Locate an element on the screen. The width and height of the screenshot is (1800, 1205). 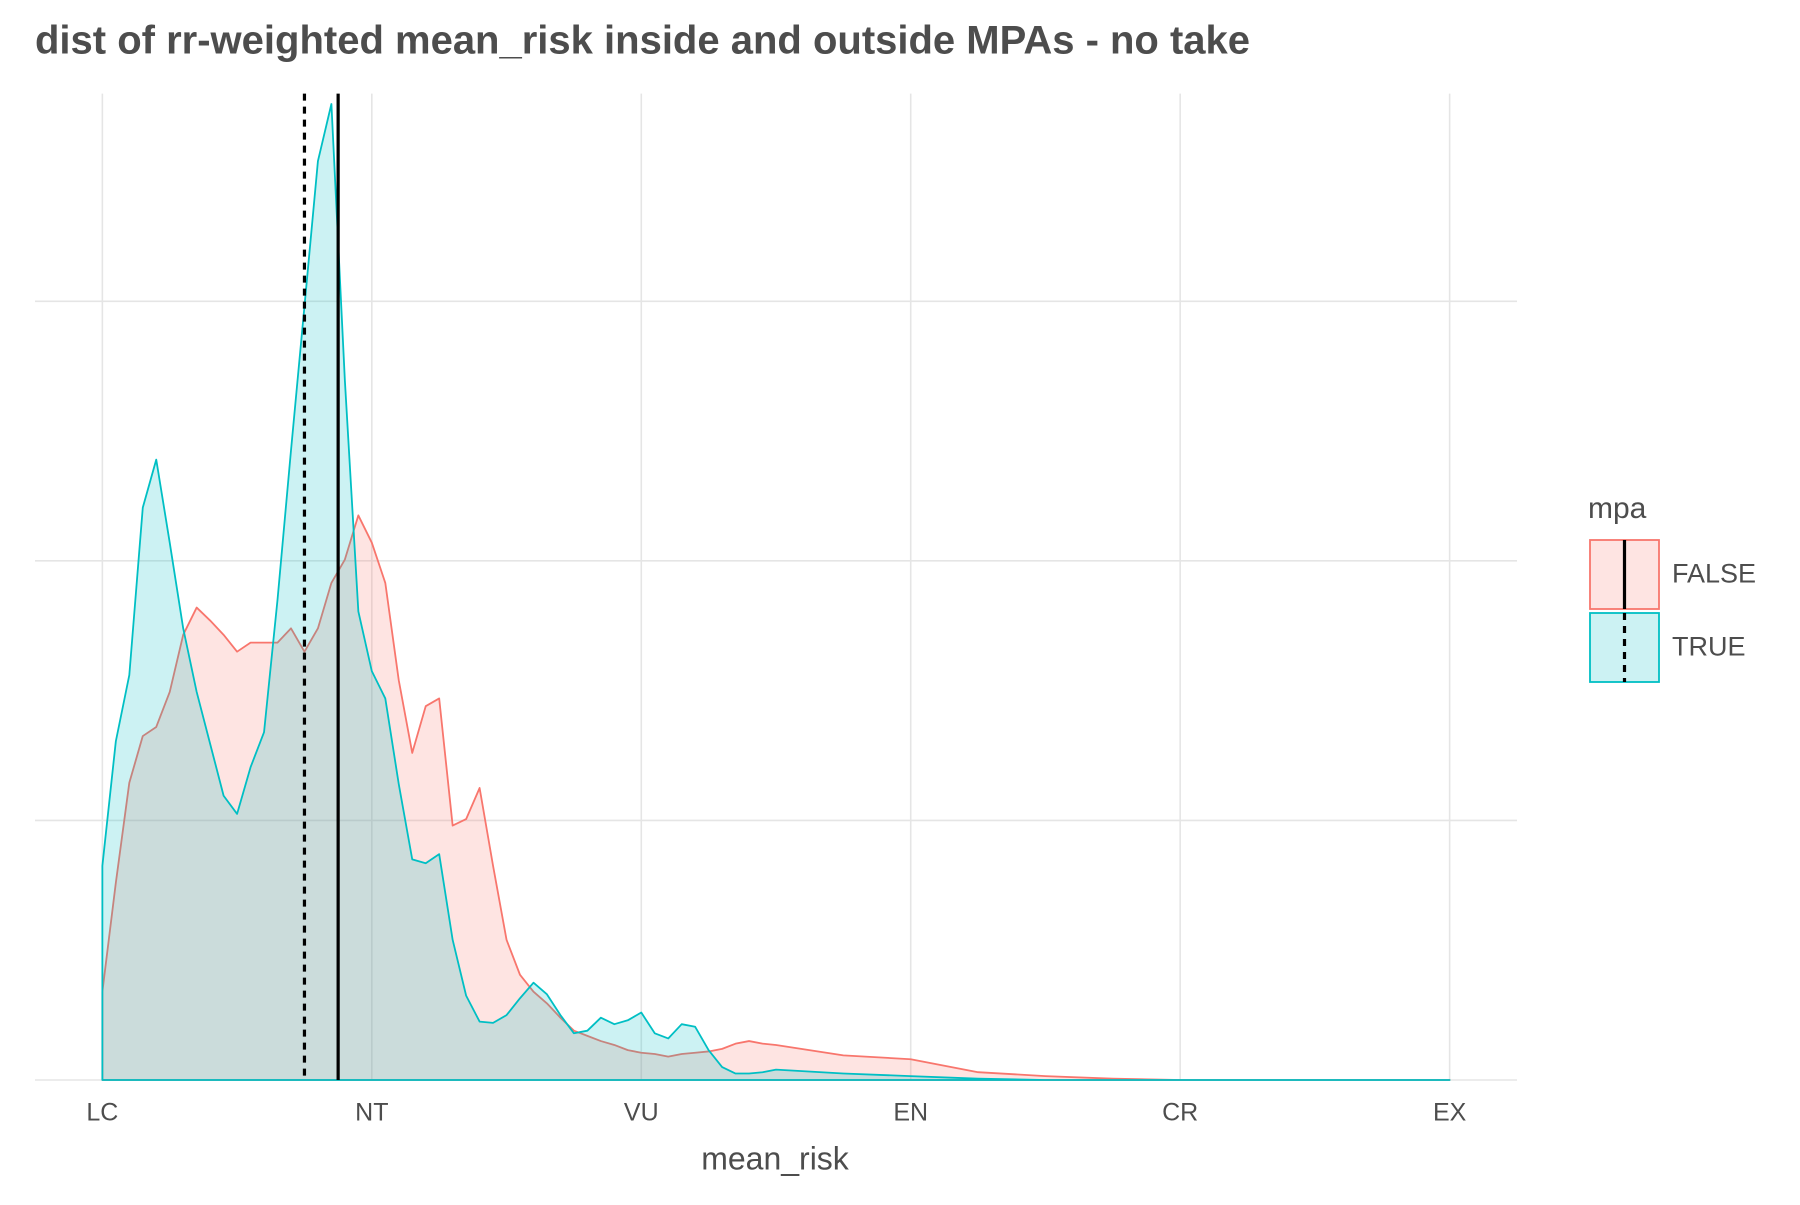
x-tick-label: LC is located at coordinates (102, 1113).